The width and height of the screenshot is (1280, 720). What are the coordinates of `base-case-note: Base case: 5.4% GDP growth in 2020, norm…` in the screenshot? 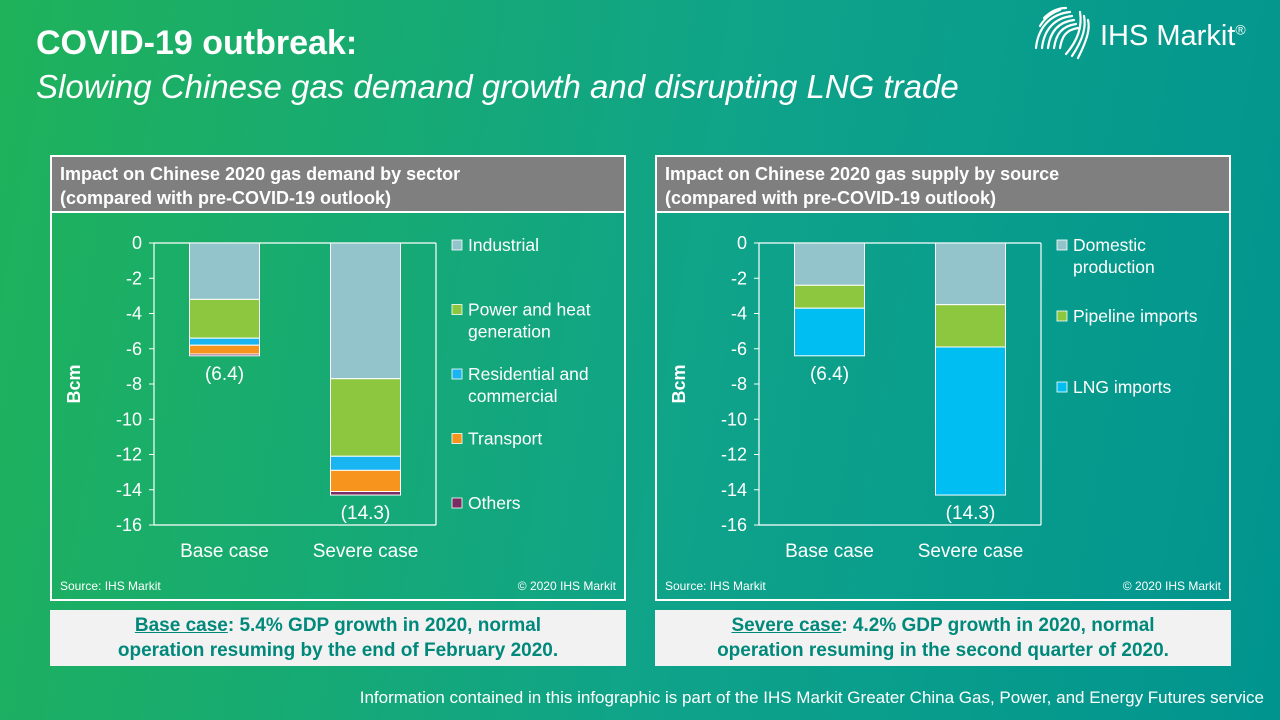 It's located at (338, 638).